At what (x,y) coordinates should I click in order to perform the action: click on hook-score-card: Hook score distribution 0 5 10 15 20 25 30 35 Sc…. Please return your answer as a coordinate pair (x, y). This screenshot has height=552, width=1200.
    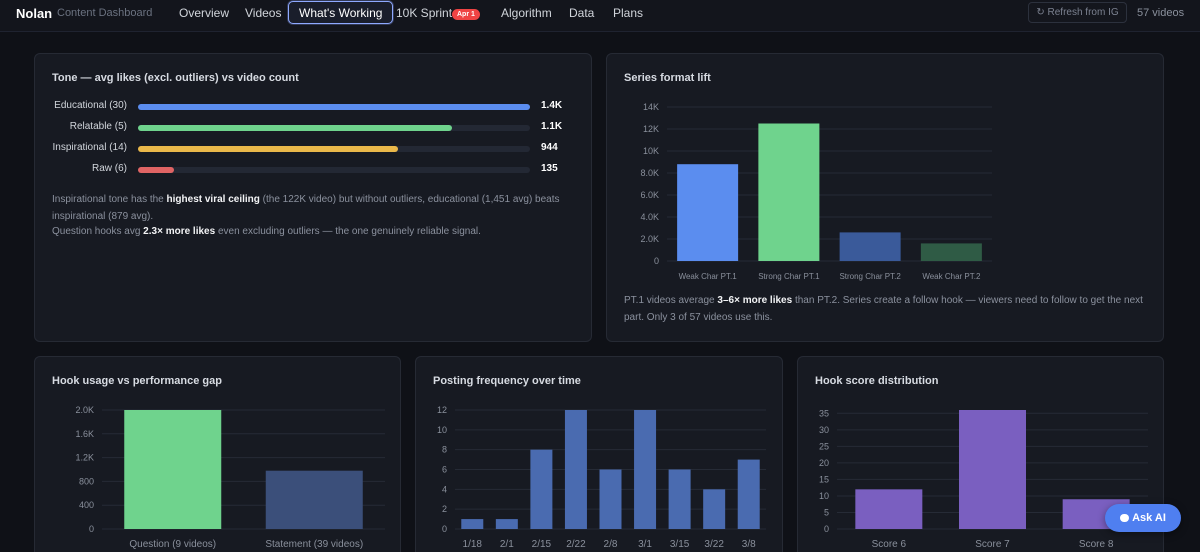
    Looking at the image, I should click on (980, 454).